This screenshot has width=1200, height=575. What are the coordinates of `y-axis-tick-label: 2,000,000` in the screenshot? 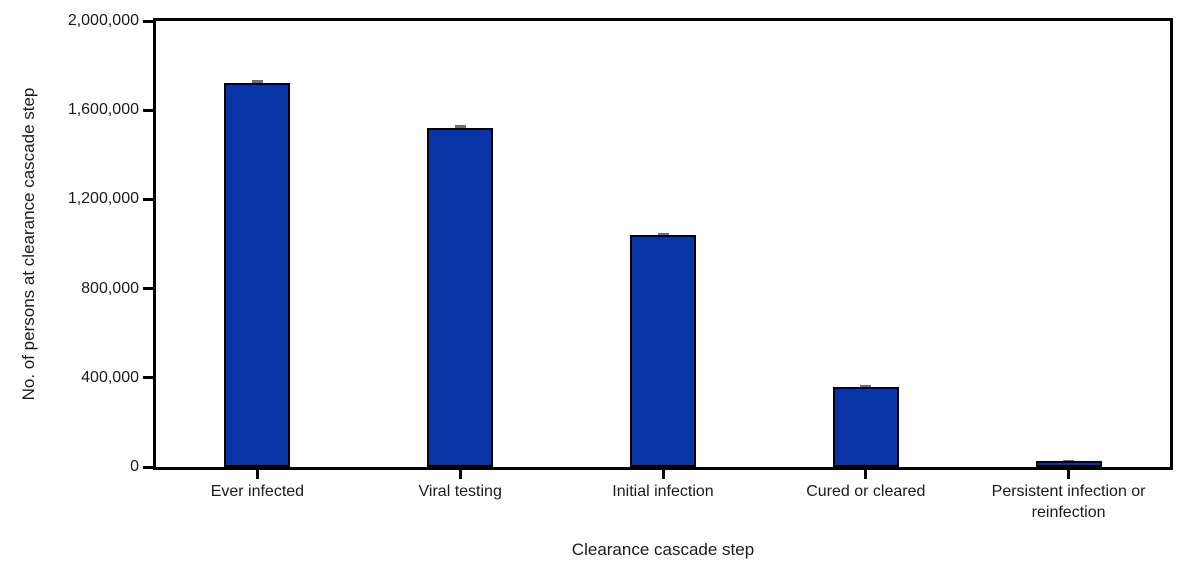 It's located at (103, 20).